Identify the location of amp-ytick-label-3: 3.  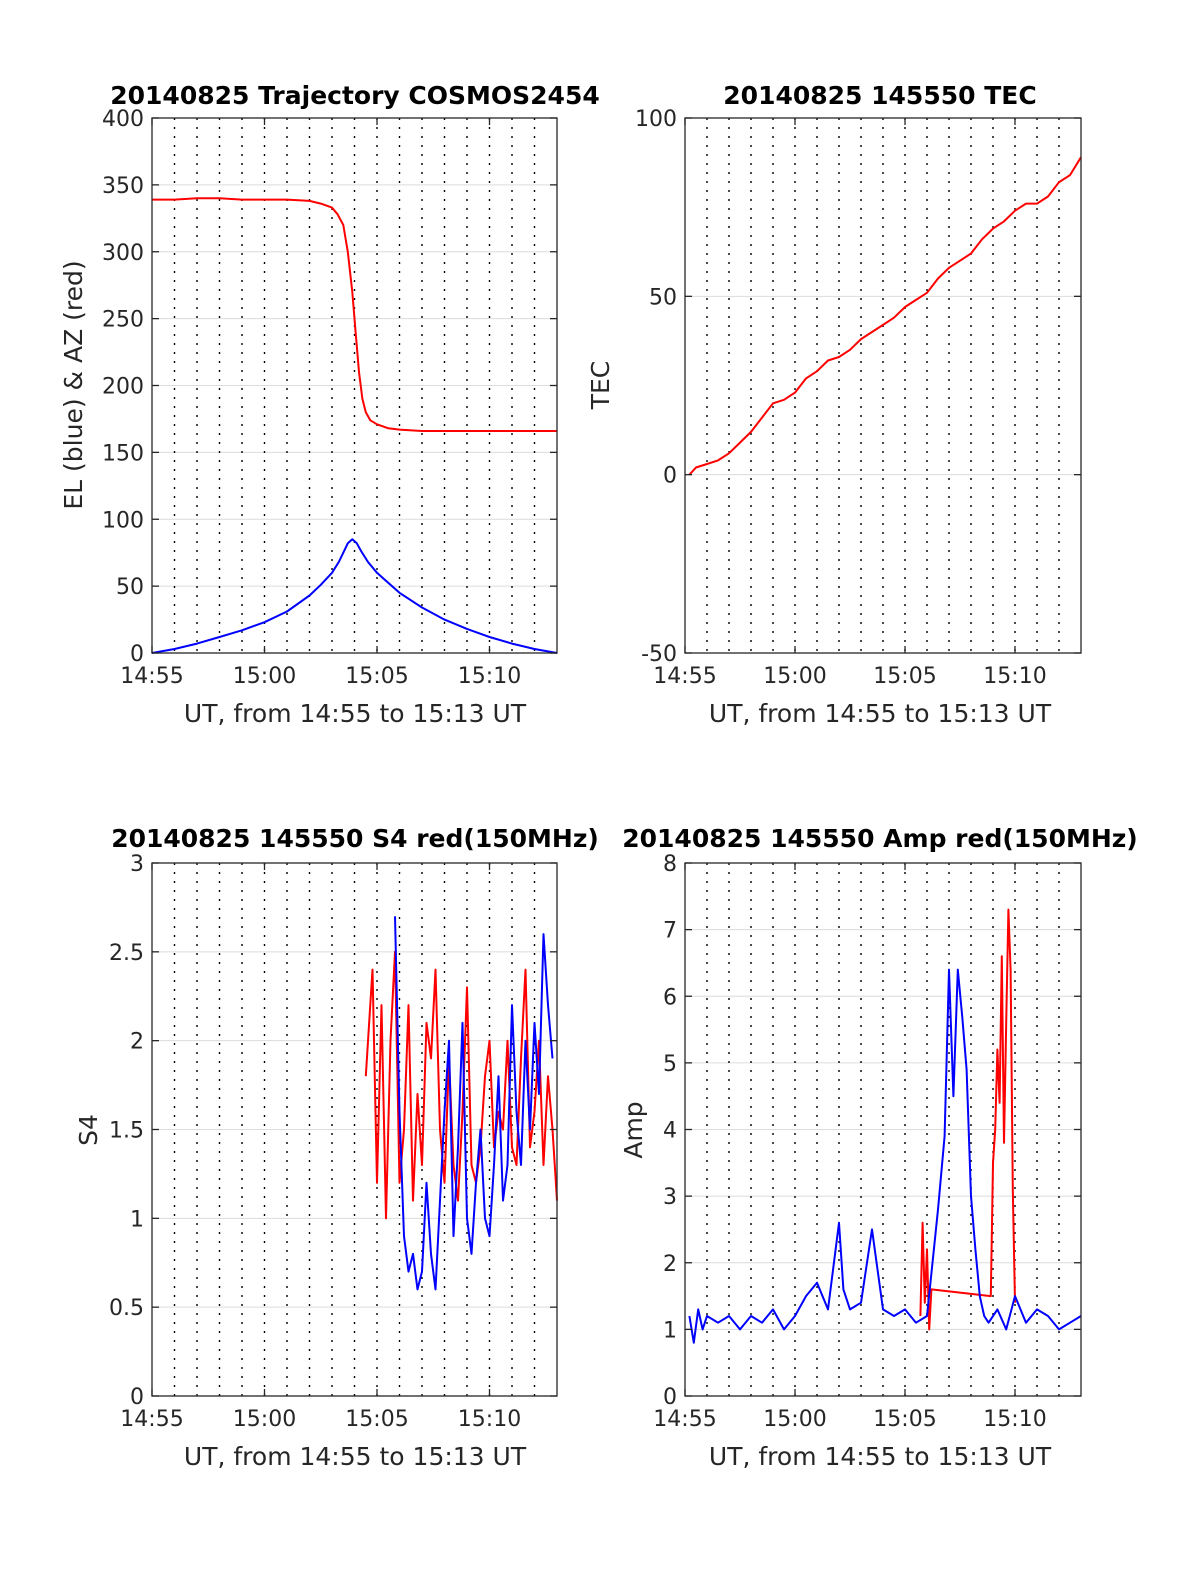
(670, 1197).